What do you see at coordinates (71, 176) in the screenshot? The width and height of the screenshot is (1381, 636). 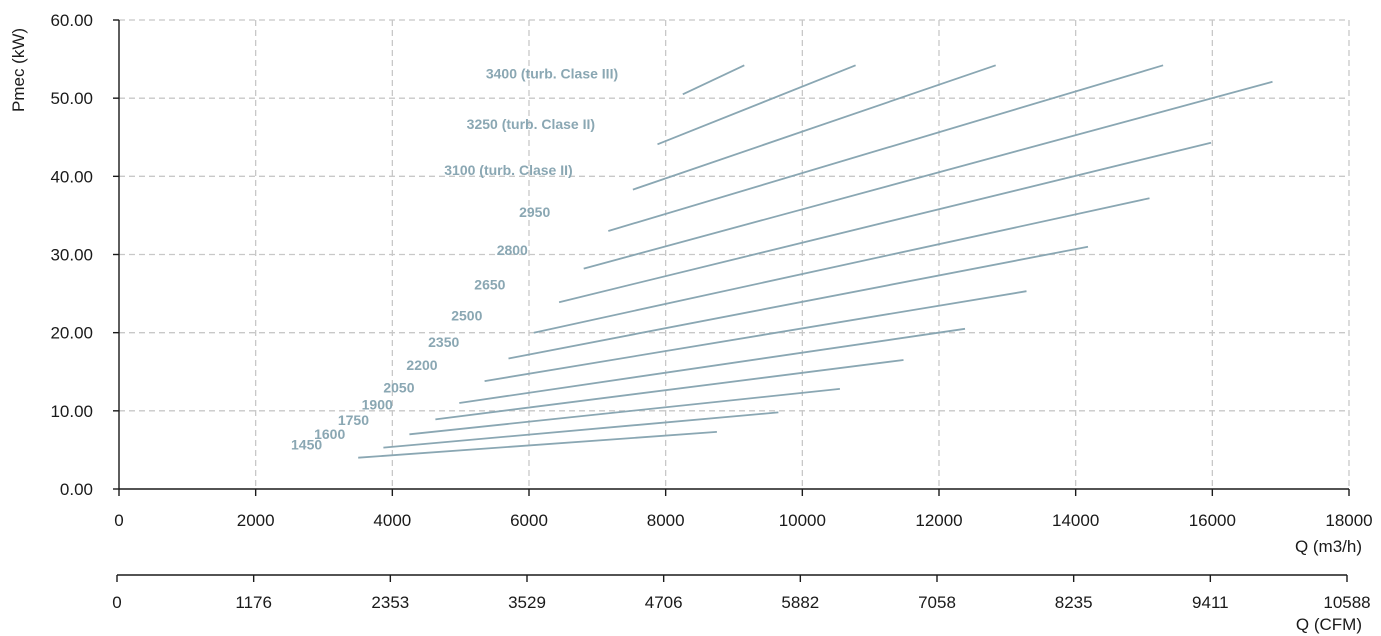 I see `y-tick-label: 40.00` at bounding box center [71, 176].